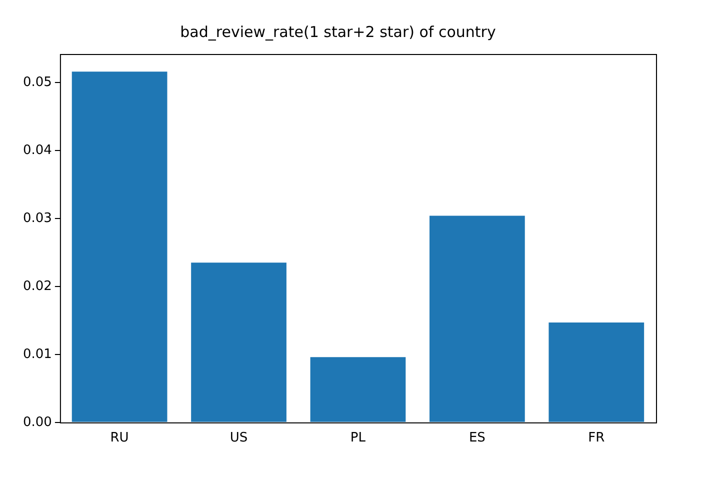  Describe the element at coordinates (477, 438) in the screenshot. I see `x-tick-label: ES` at that location.